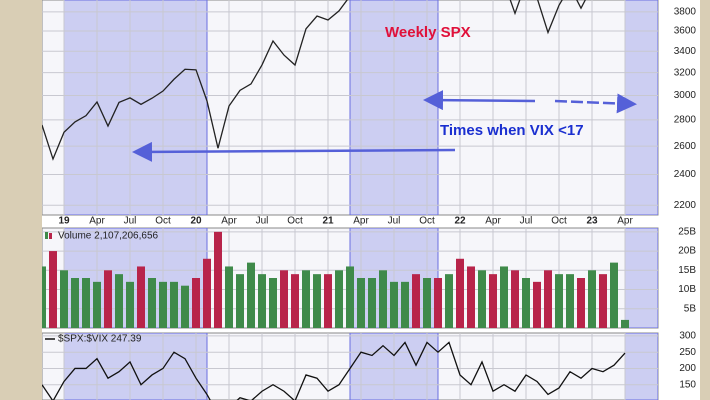  Describe the element at coordinates (685, 120) in the screenshot. I see `y-tick-label: 2800` at that location.